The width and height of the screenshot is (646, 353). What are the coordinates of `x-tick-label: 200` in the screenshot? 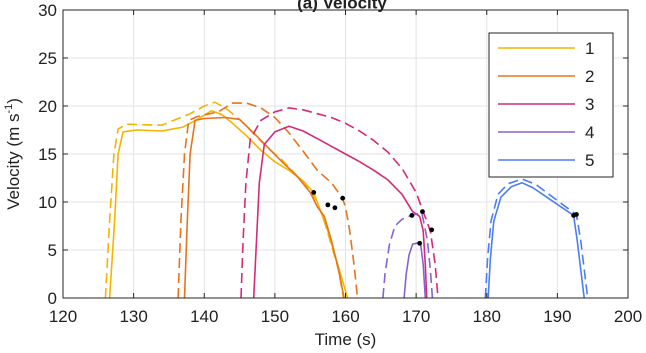 It's located at (628, 316).